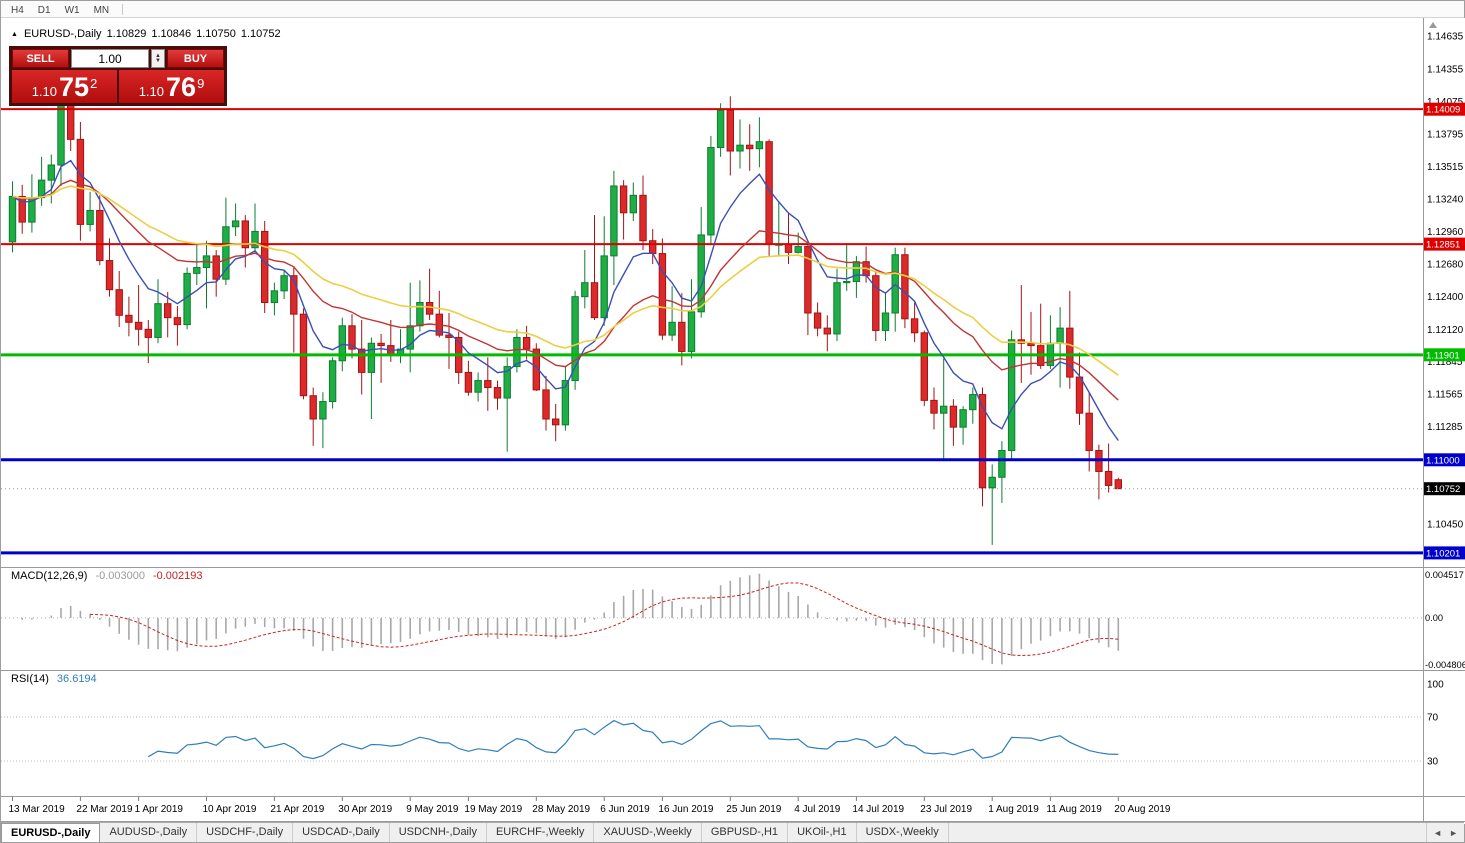  Describe the element at coordinates (74, 87) in the screenshot. I see `sell-price-big: 75` at that location.